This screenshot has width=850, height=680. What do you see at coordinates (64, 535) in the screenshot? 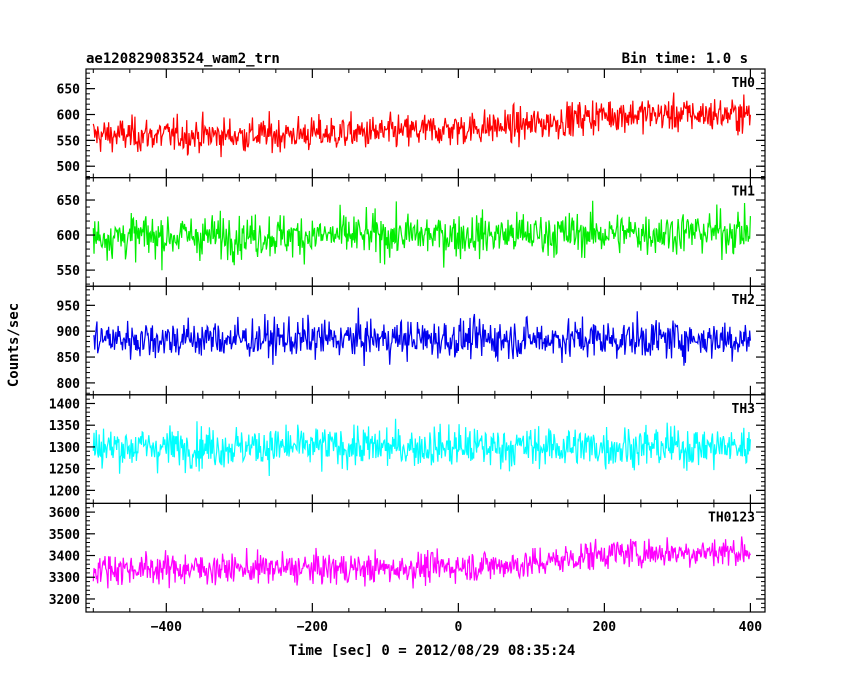
I see `y-tick-label: 3500` at bounding box center [64, 535].